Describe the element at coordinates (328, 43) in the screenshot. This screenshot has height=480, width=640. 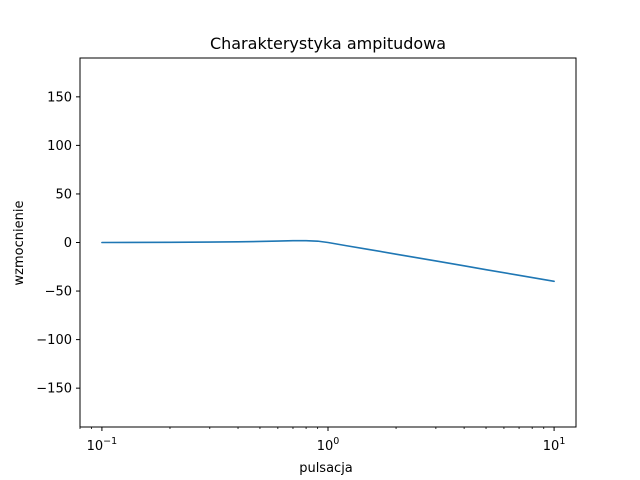
I see `chart-title: Charakterystyka ampitudowa` at that location.